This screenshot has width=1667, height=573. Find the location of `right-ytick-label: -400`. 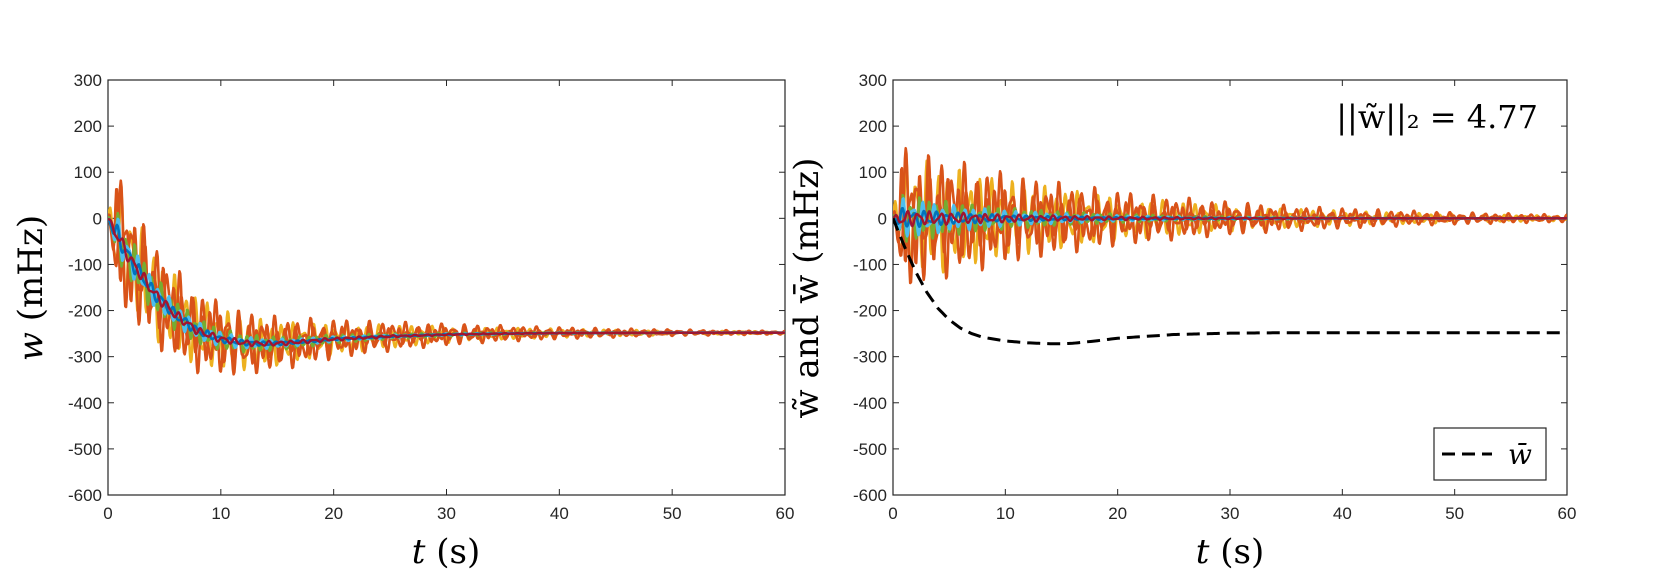

right-ytick-label: -400 is located at coordinates (870, 403).